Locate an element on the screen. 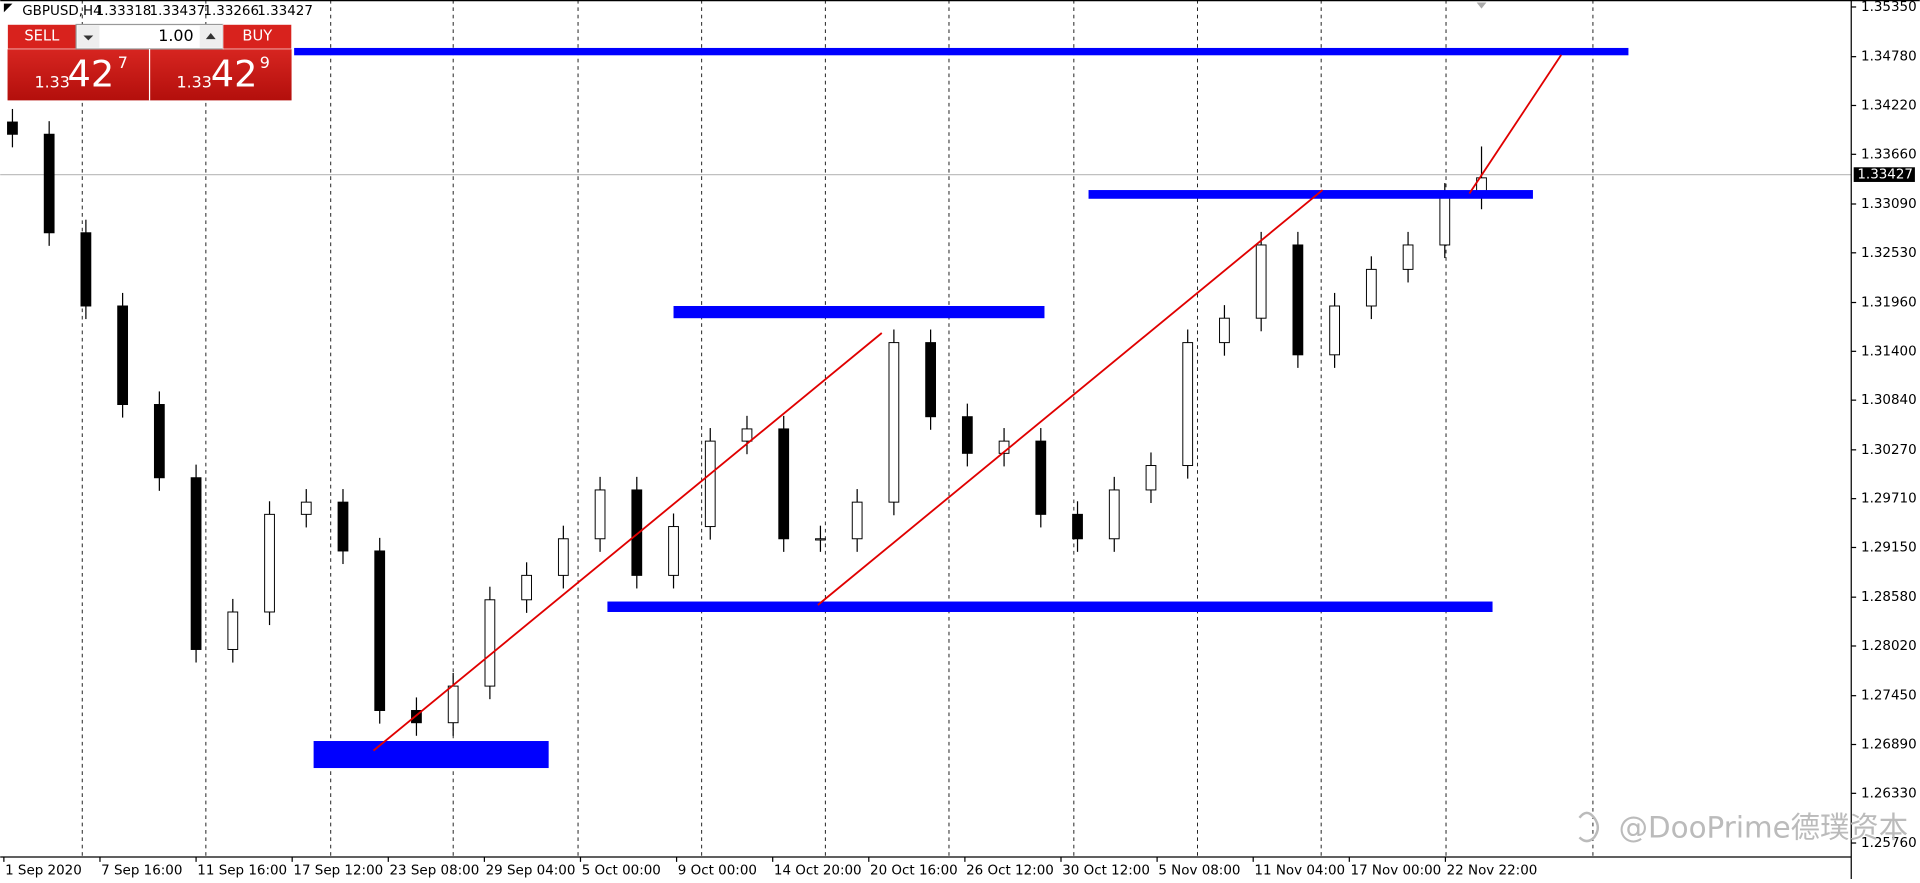 This screenshot has width=1920, height=883. y-tick-label: 1.25760 is located at coordinates (1889, 843).